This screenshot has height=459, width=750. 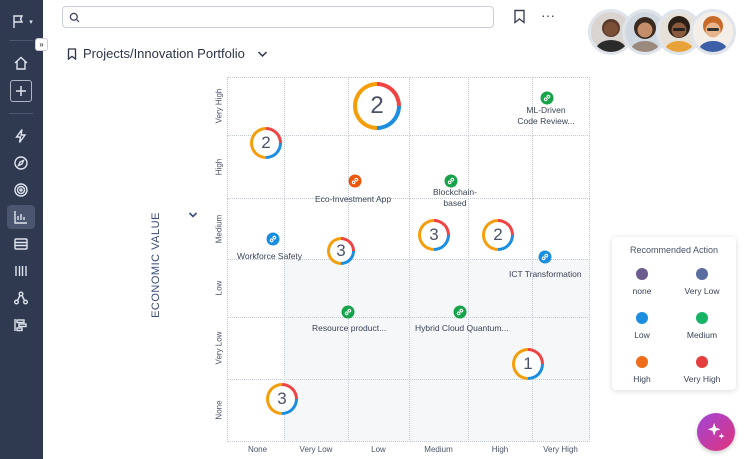 I want to click on table-icon, so click(x=21, y=244).